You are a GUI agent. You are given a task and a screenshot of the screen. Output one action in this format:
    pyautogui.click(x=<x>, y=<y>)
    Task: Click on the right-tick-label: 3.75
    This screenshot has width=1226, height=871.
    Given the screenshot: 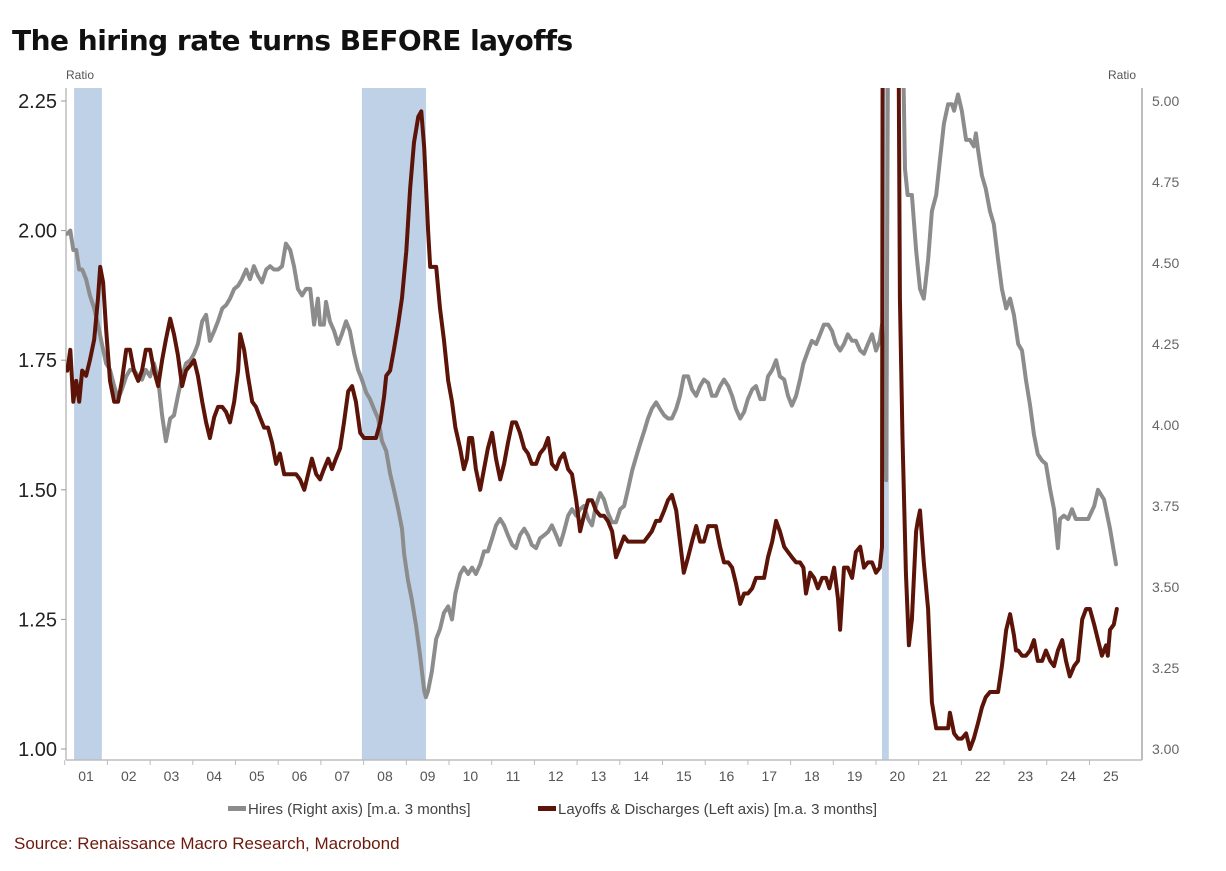 What is the action you would take?
    pyautogui.click(x=1165, y=506)
    